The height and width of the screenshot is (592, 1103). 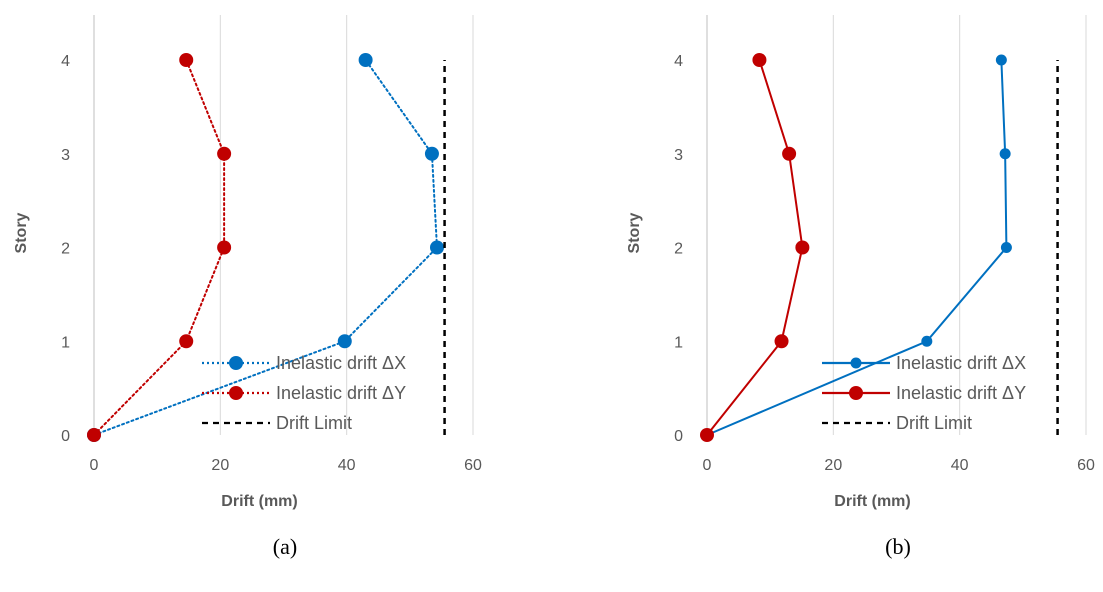 I want to click on panel-caption: (a), so click(x=285, y=546).